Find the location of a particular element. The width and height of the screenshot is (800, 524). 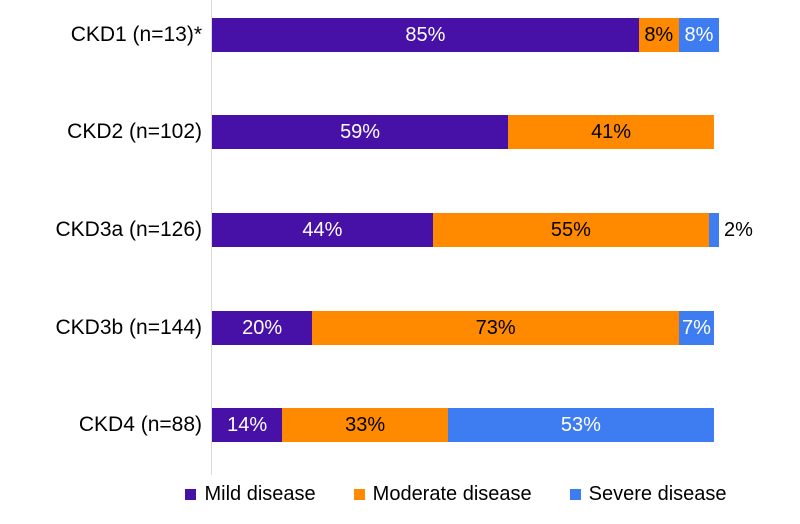

legend-item-severe: Severe disease is located at coordinates (648, 494).